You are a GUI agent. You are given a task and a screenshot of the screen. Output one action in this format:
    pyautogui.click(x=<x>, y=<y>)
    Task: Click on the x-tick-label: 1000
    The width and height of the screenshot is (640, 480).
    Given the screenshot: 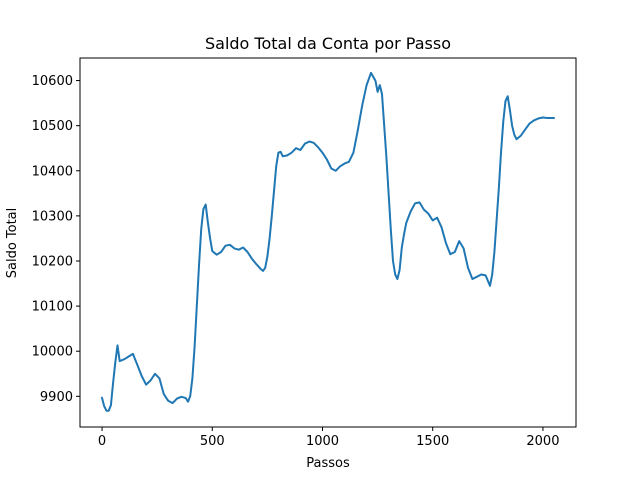 What is the action you would take?
    pyautogui.click(x=322, y=441)
    